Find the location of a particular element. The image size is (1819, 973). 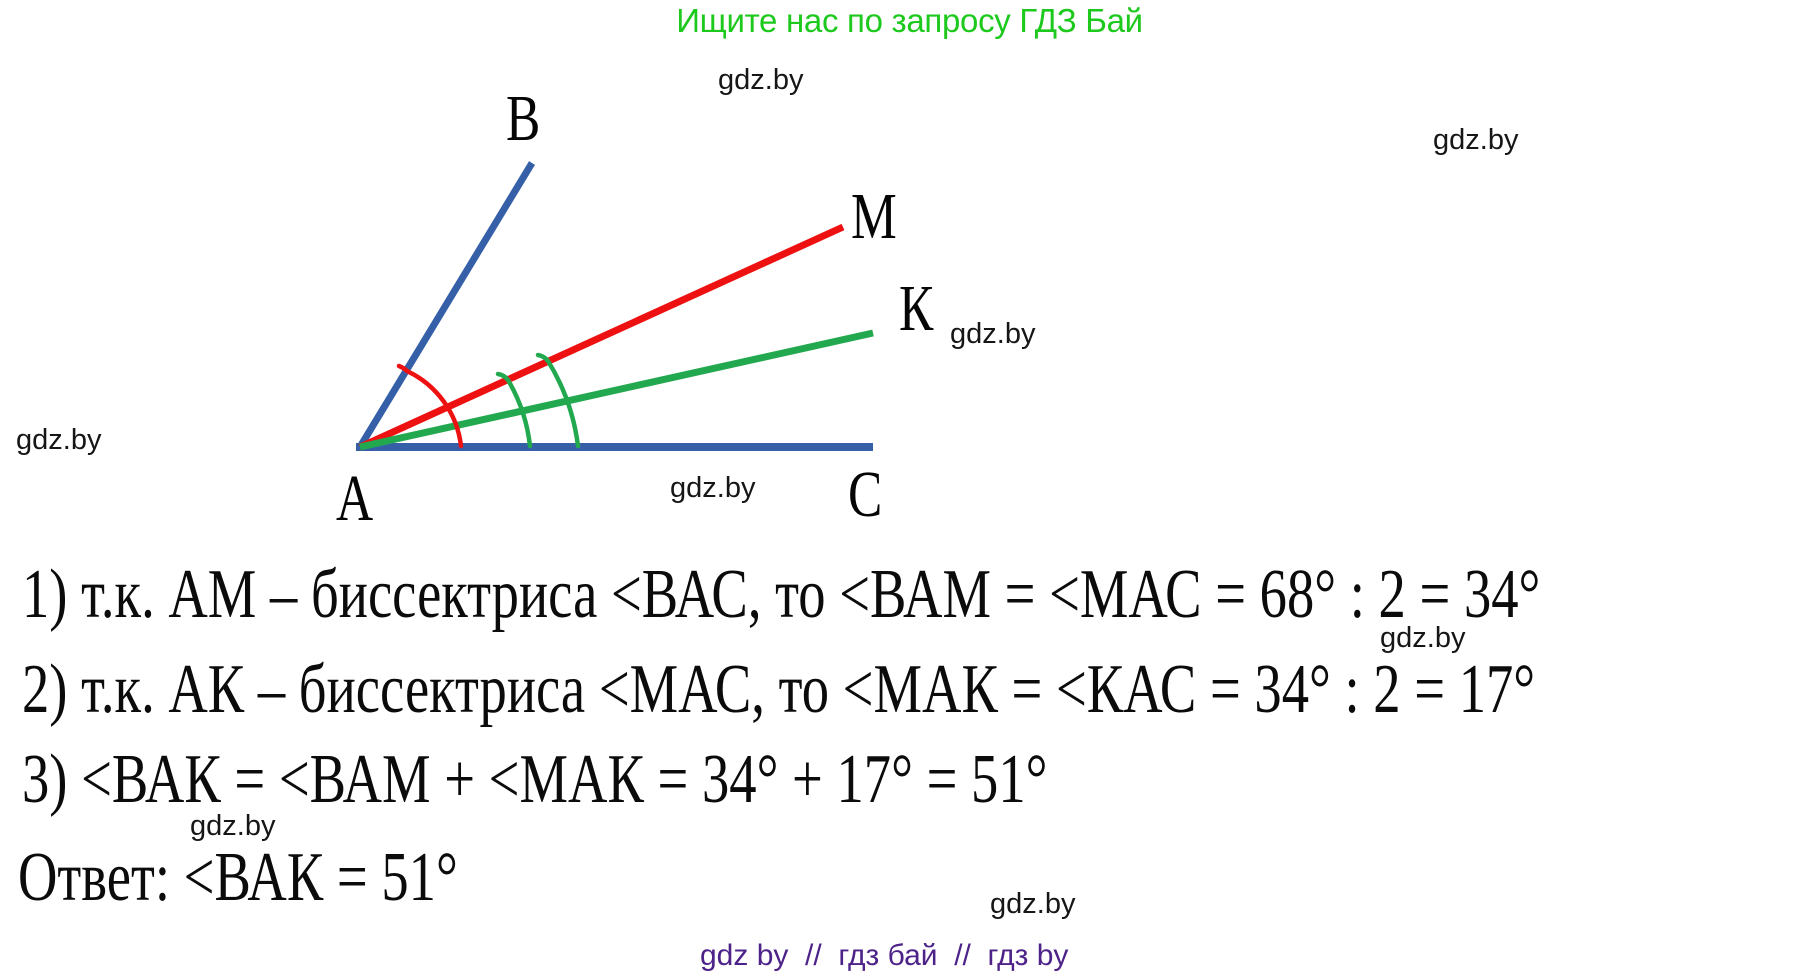

watermark-line1: gdz.by is located at coordinates (1423, 638).